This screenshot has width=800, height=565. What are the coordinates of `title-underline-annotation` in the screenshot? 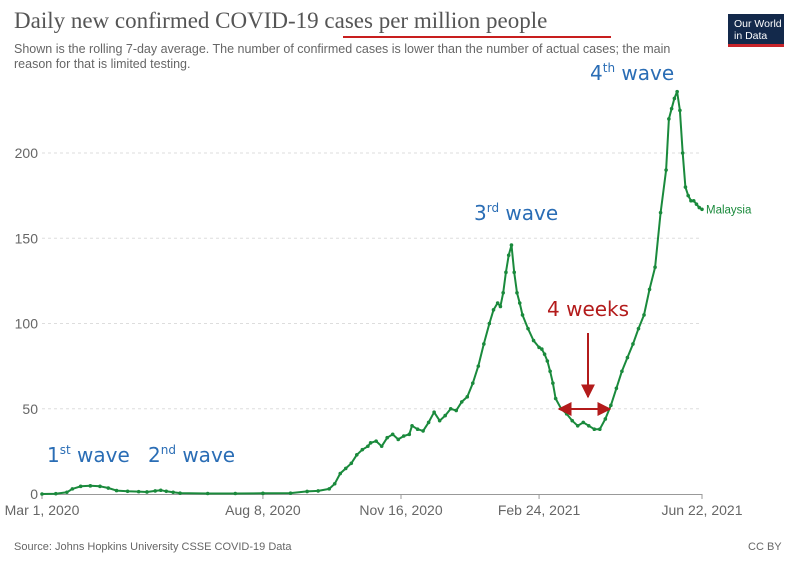 It's located at (477, 37).